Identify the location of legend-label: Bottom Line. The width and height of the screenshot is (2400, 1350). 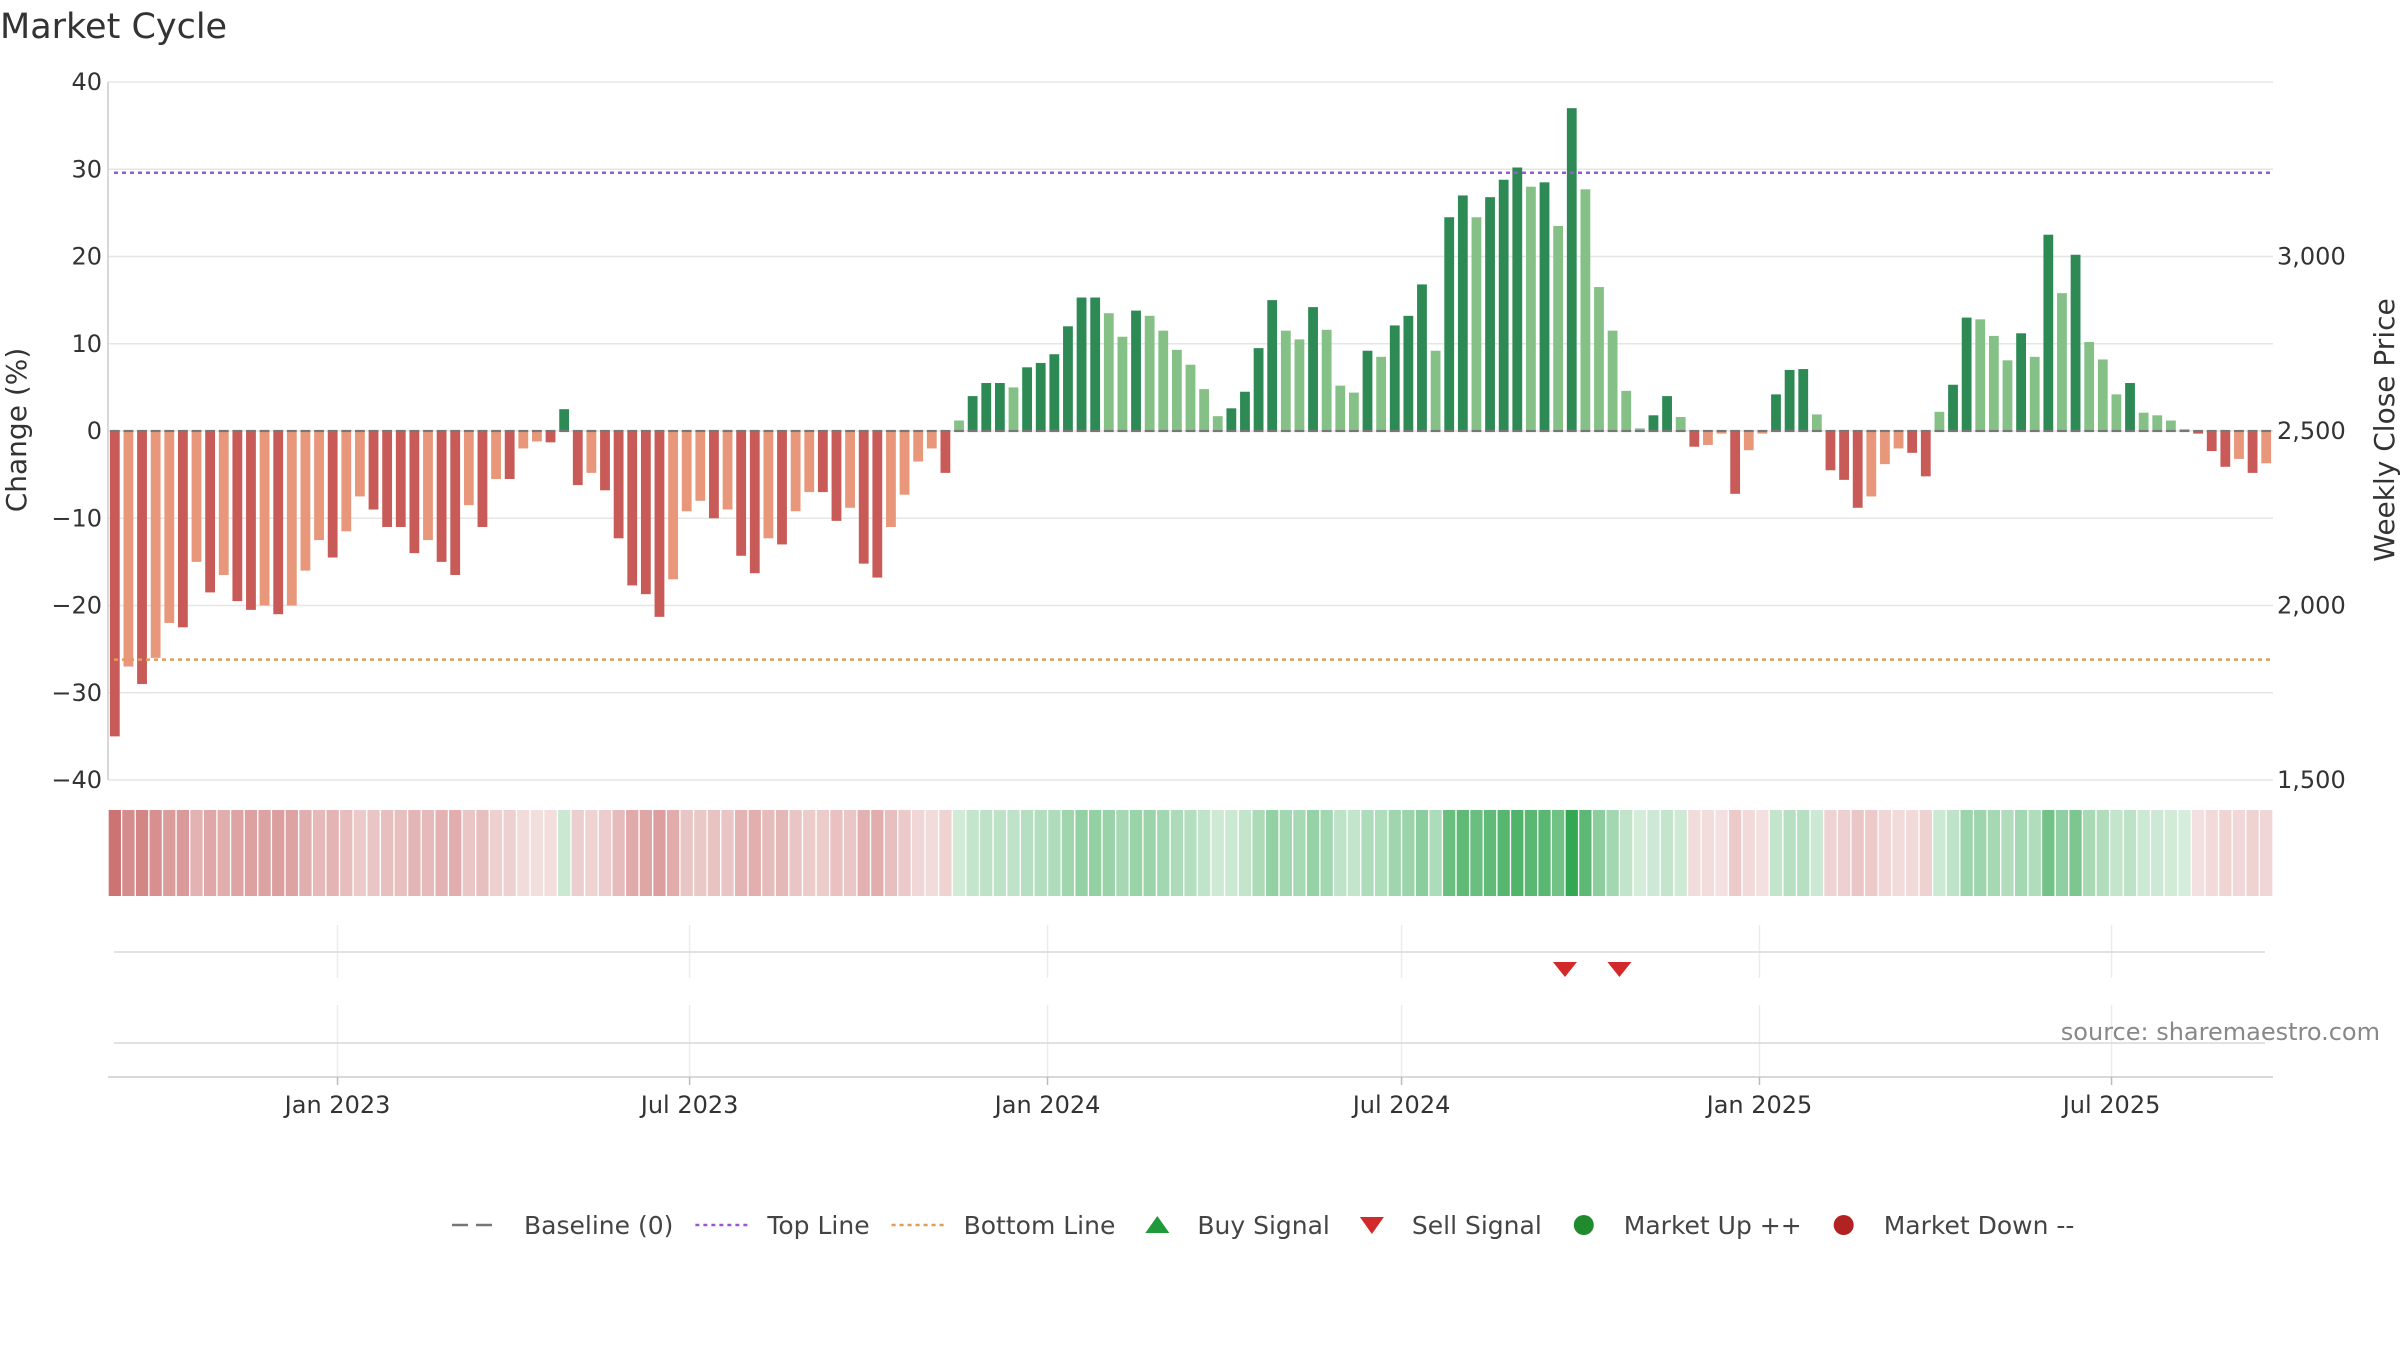
(1040, 1225).